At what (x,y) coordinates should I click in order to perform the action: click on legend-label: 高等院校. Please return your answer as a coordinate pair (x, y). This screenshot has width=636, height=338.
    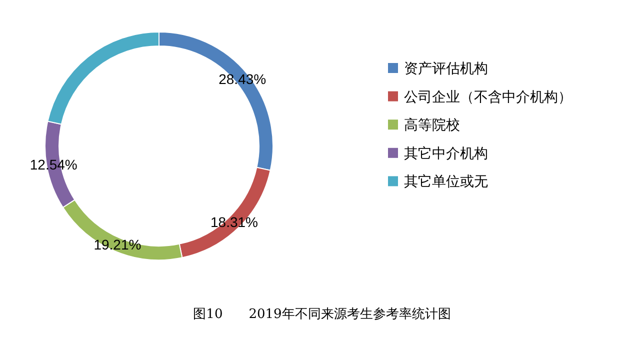
    Looking at the image, I should click on (432, 124).